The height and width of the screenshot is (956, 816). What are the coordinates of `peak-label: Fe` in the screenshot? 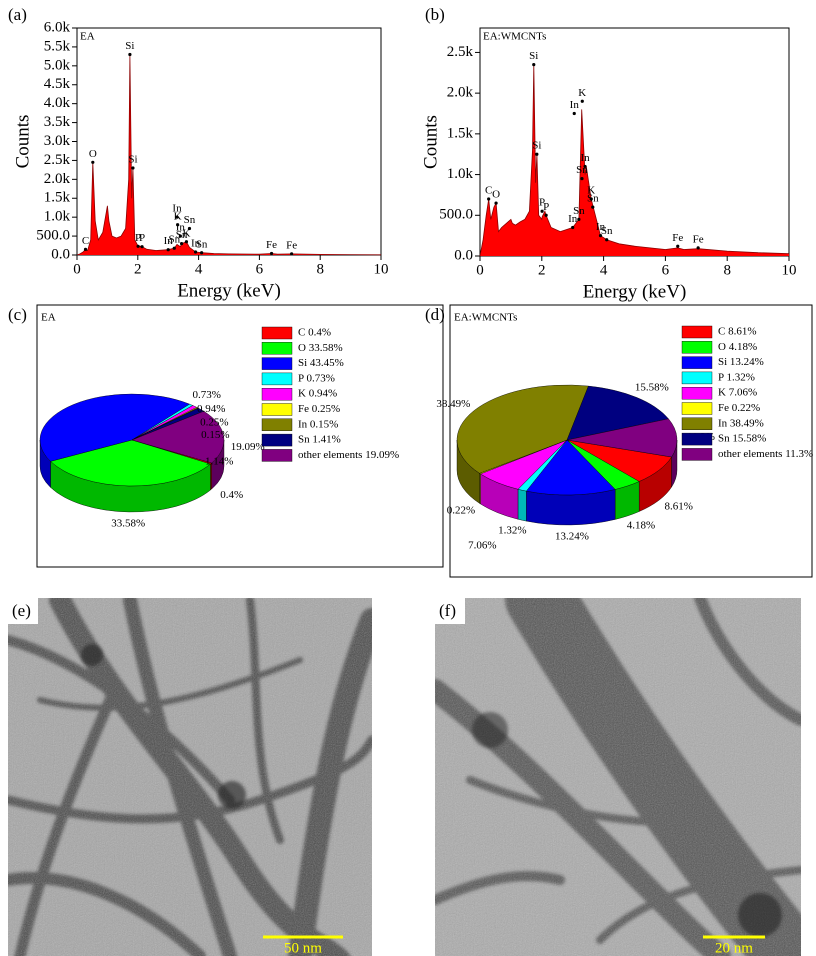 It's located at (677, 238).